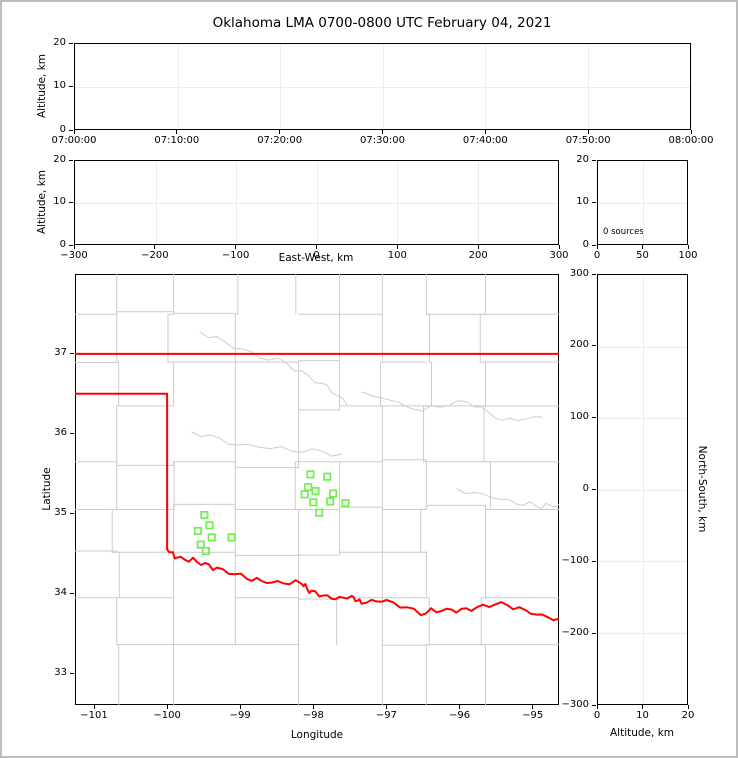 This screenshot has width=738, height=758. I want to click on x-tick-label: 07:50:00, so click(588, 140).